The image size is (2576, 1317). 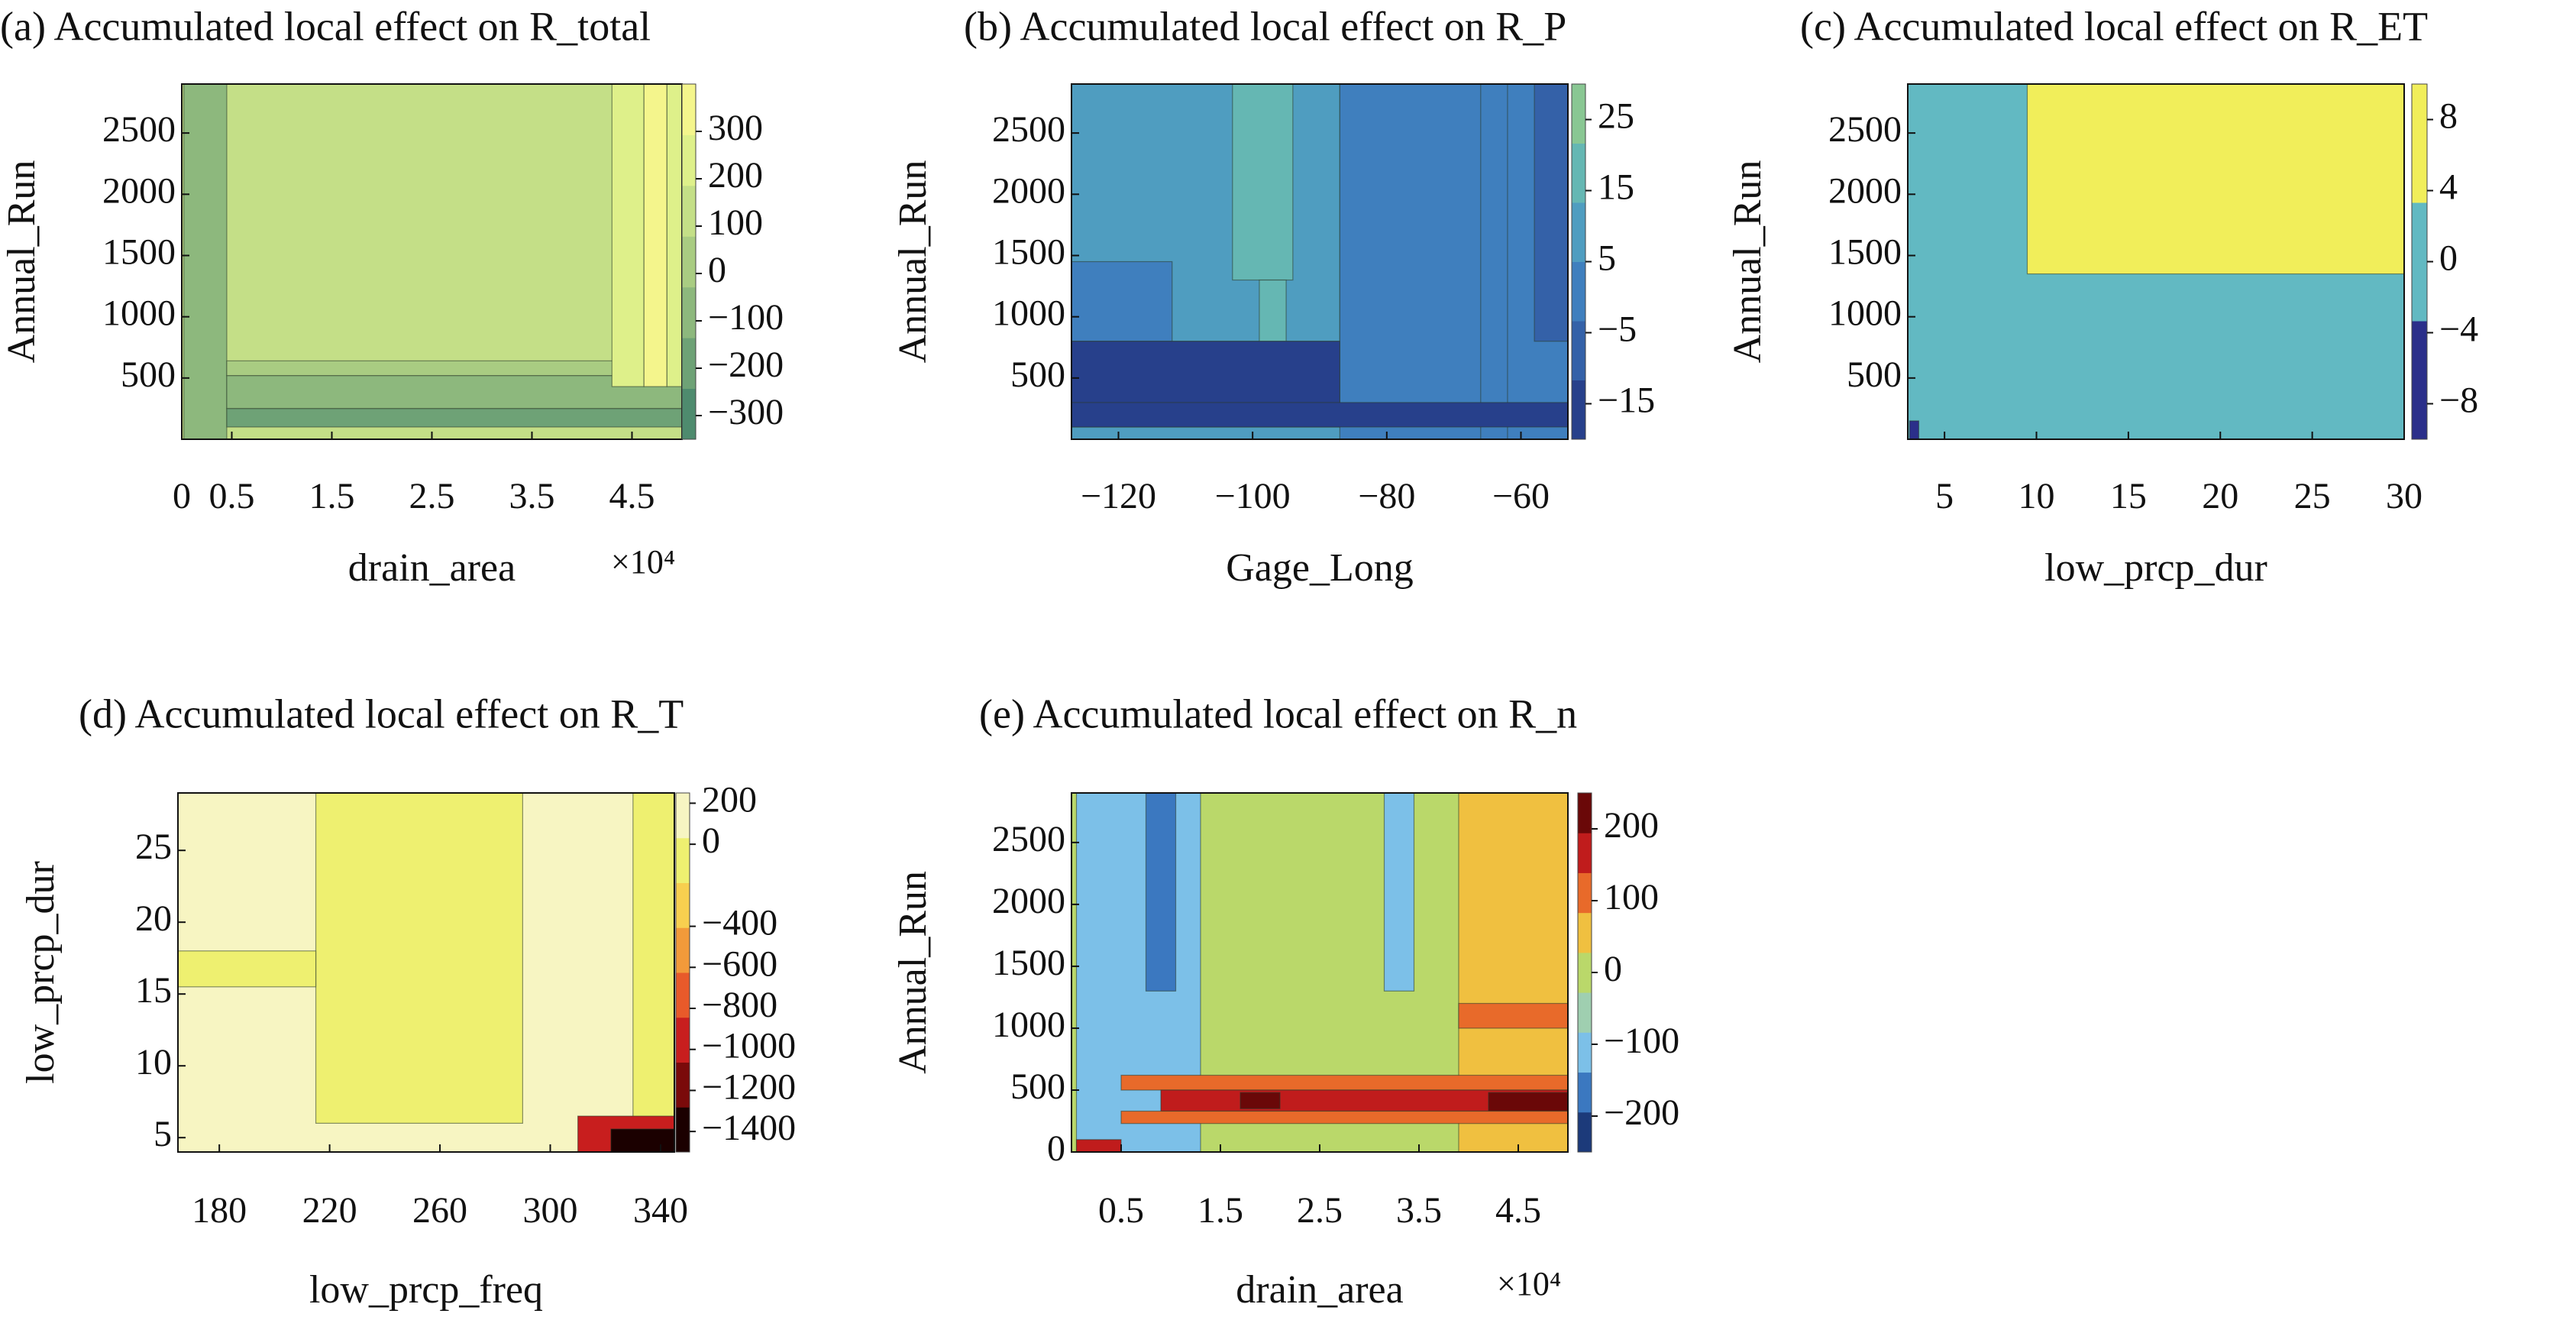 What do you see at coordinates (1220, 1211) in the screenshot?
I see `x-tick-label: 1.5` at bounding box center [1220, 1211].